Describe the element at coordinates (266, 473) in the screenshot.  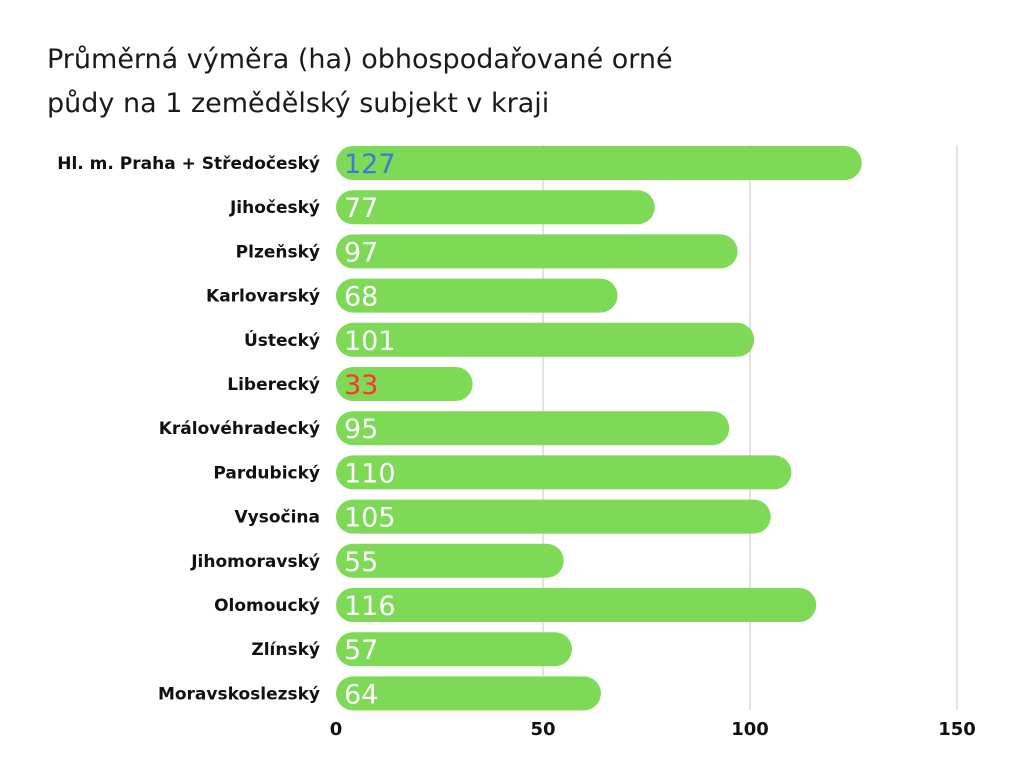
I see `category-label: Pardubický` at that location.